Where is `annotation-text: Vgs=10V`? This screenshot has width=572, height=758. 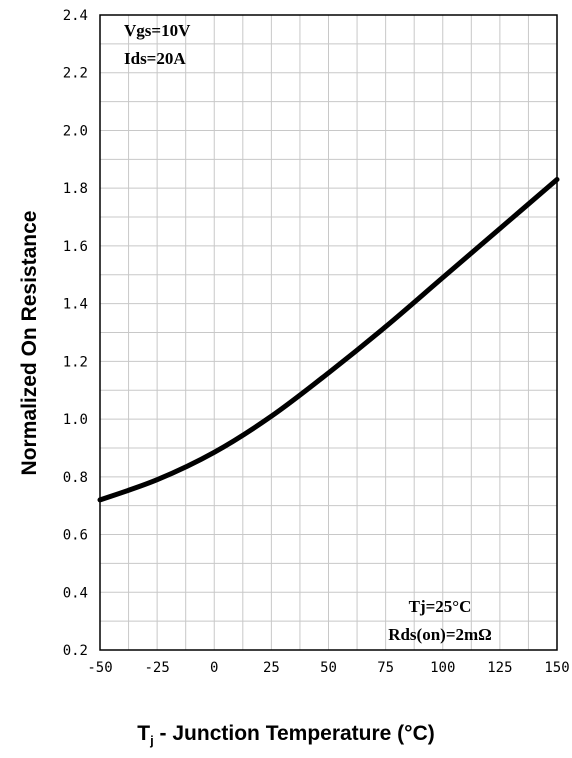
annotation-text: Vgs=10V is located at coordinates (157, 30).